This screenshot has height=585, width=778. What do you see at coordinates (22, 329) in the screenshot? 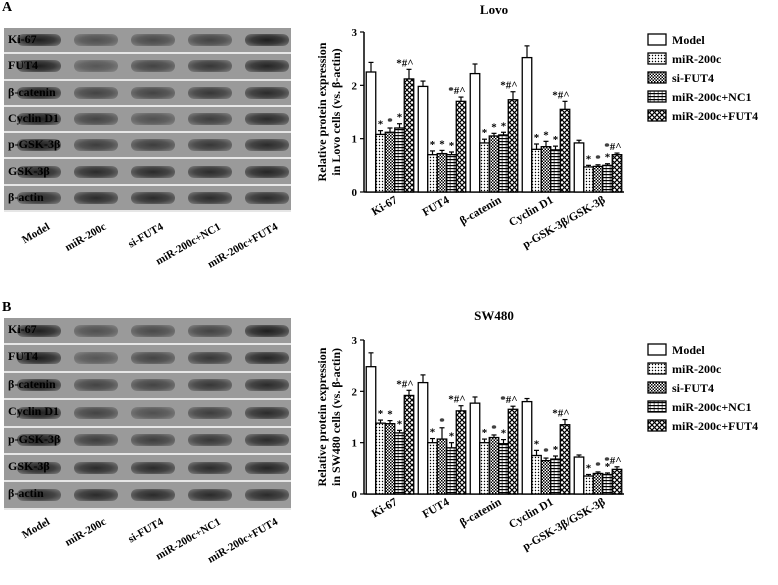
I see `blot-row-label: Ki-67` at bounding box center [22, 329].